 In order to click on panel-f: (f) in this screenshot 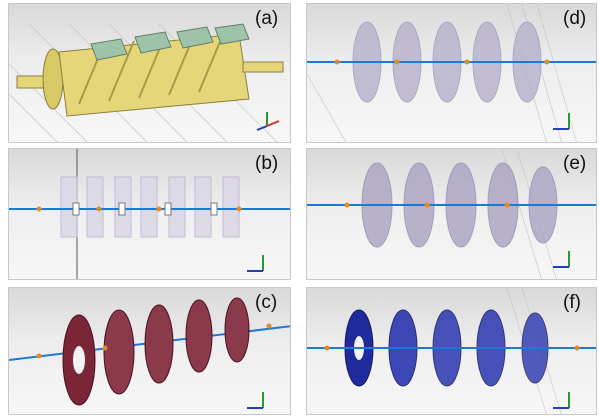, I will do `click(451, 351)`.